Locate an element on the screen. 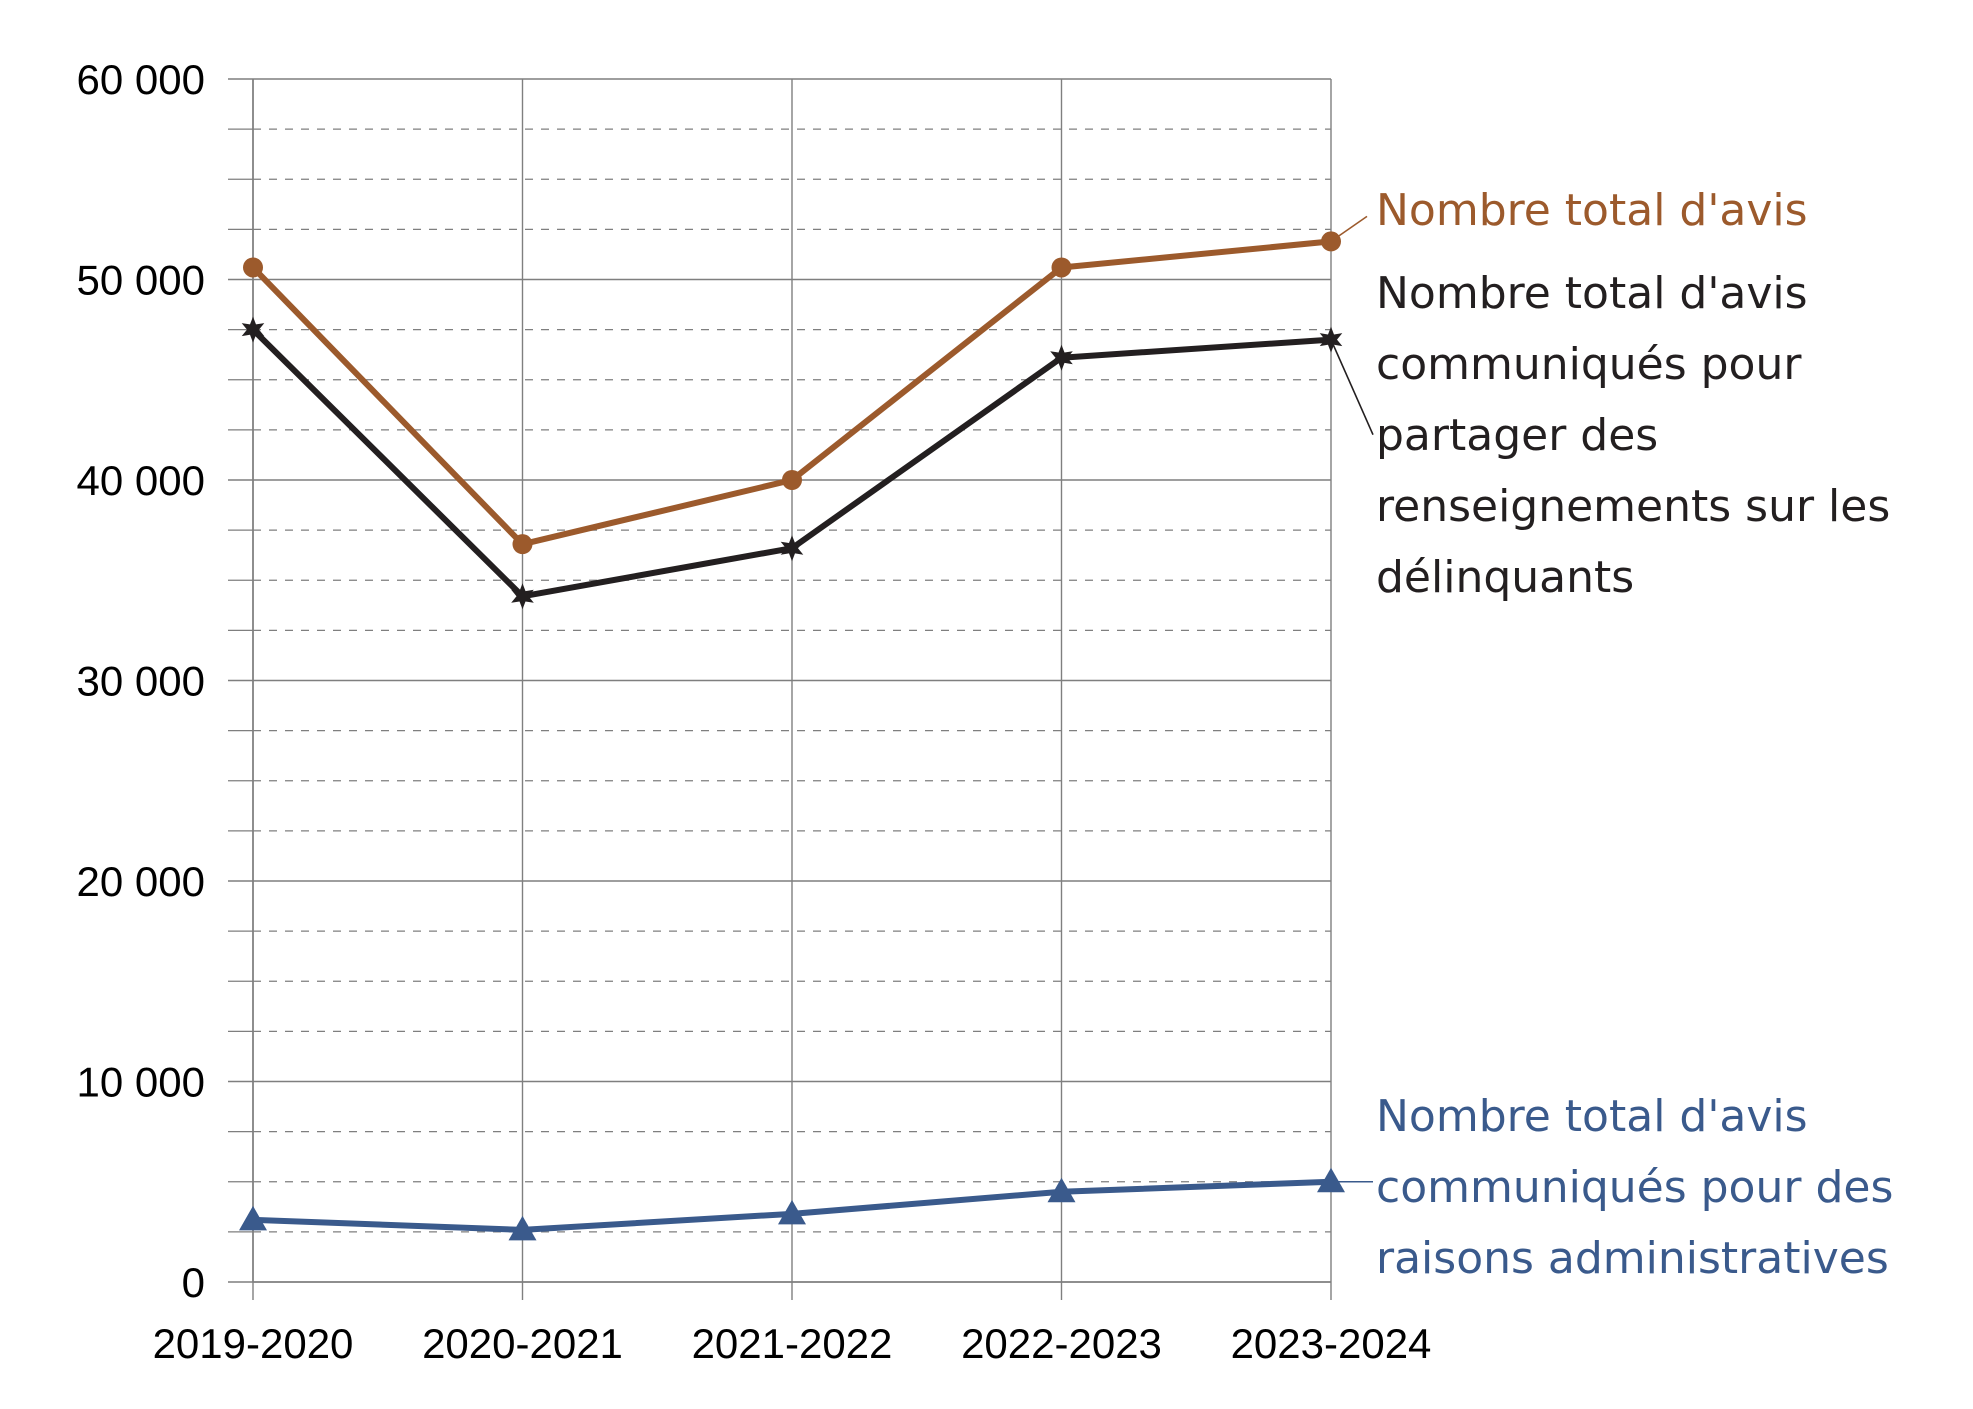  series-label-line: partager des is located at coordinates (1517, 435).